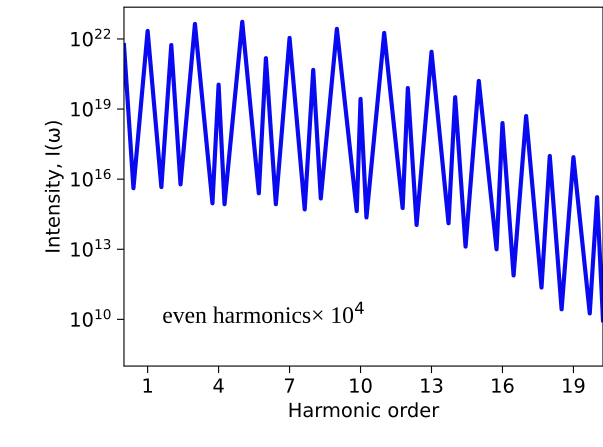  I want to click on annotation: even harmonics× 10$^{4}$, so click(263, 313).